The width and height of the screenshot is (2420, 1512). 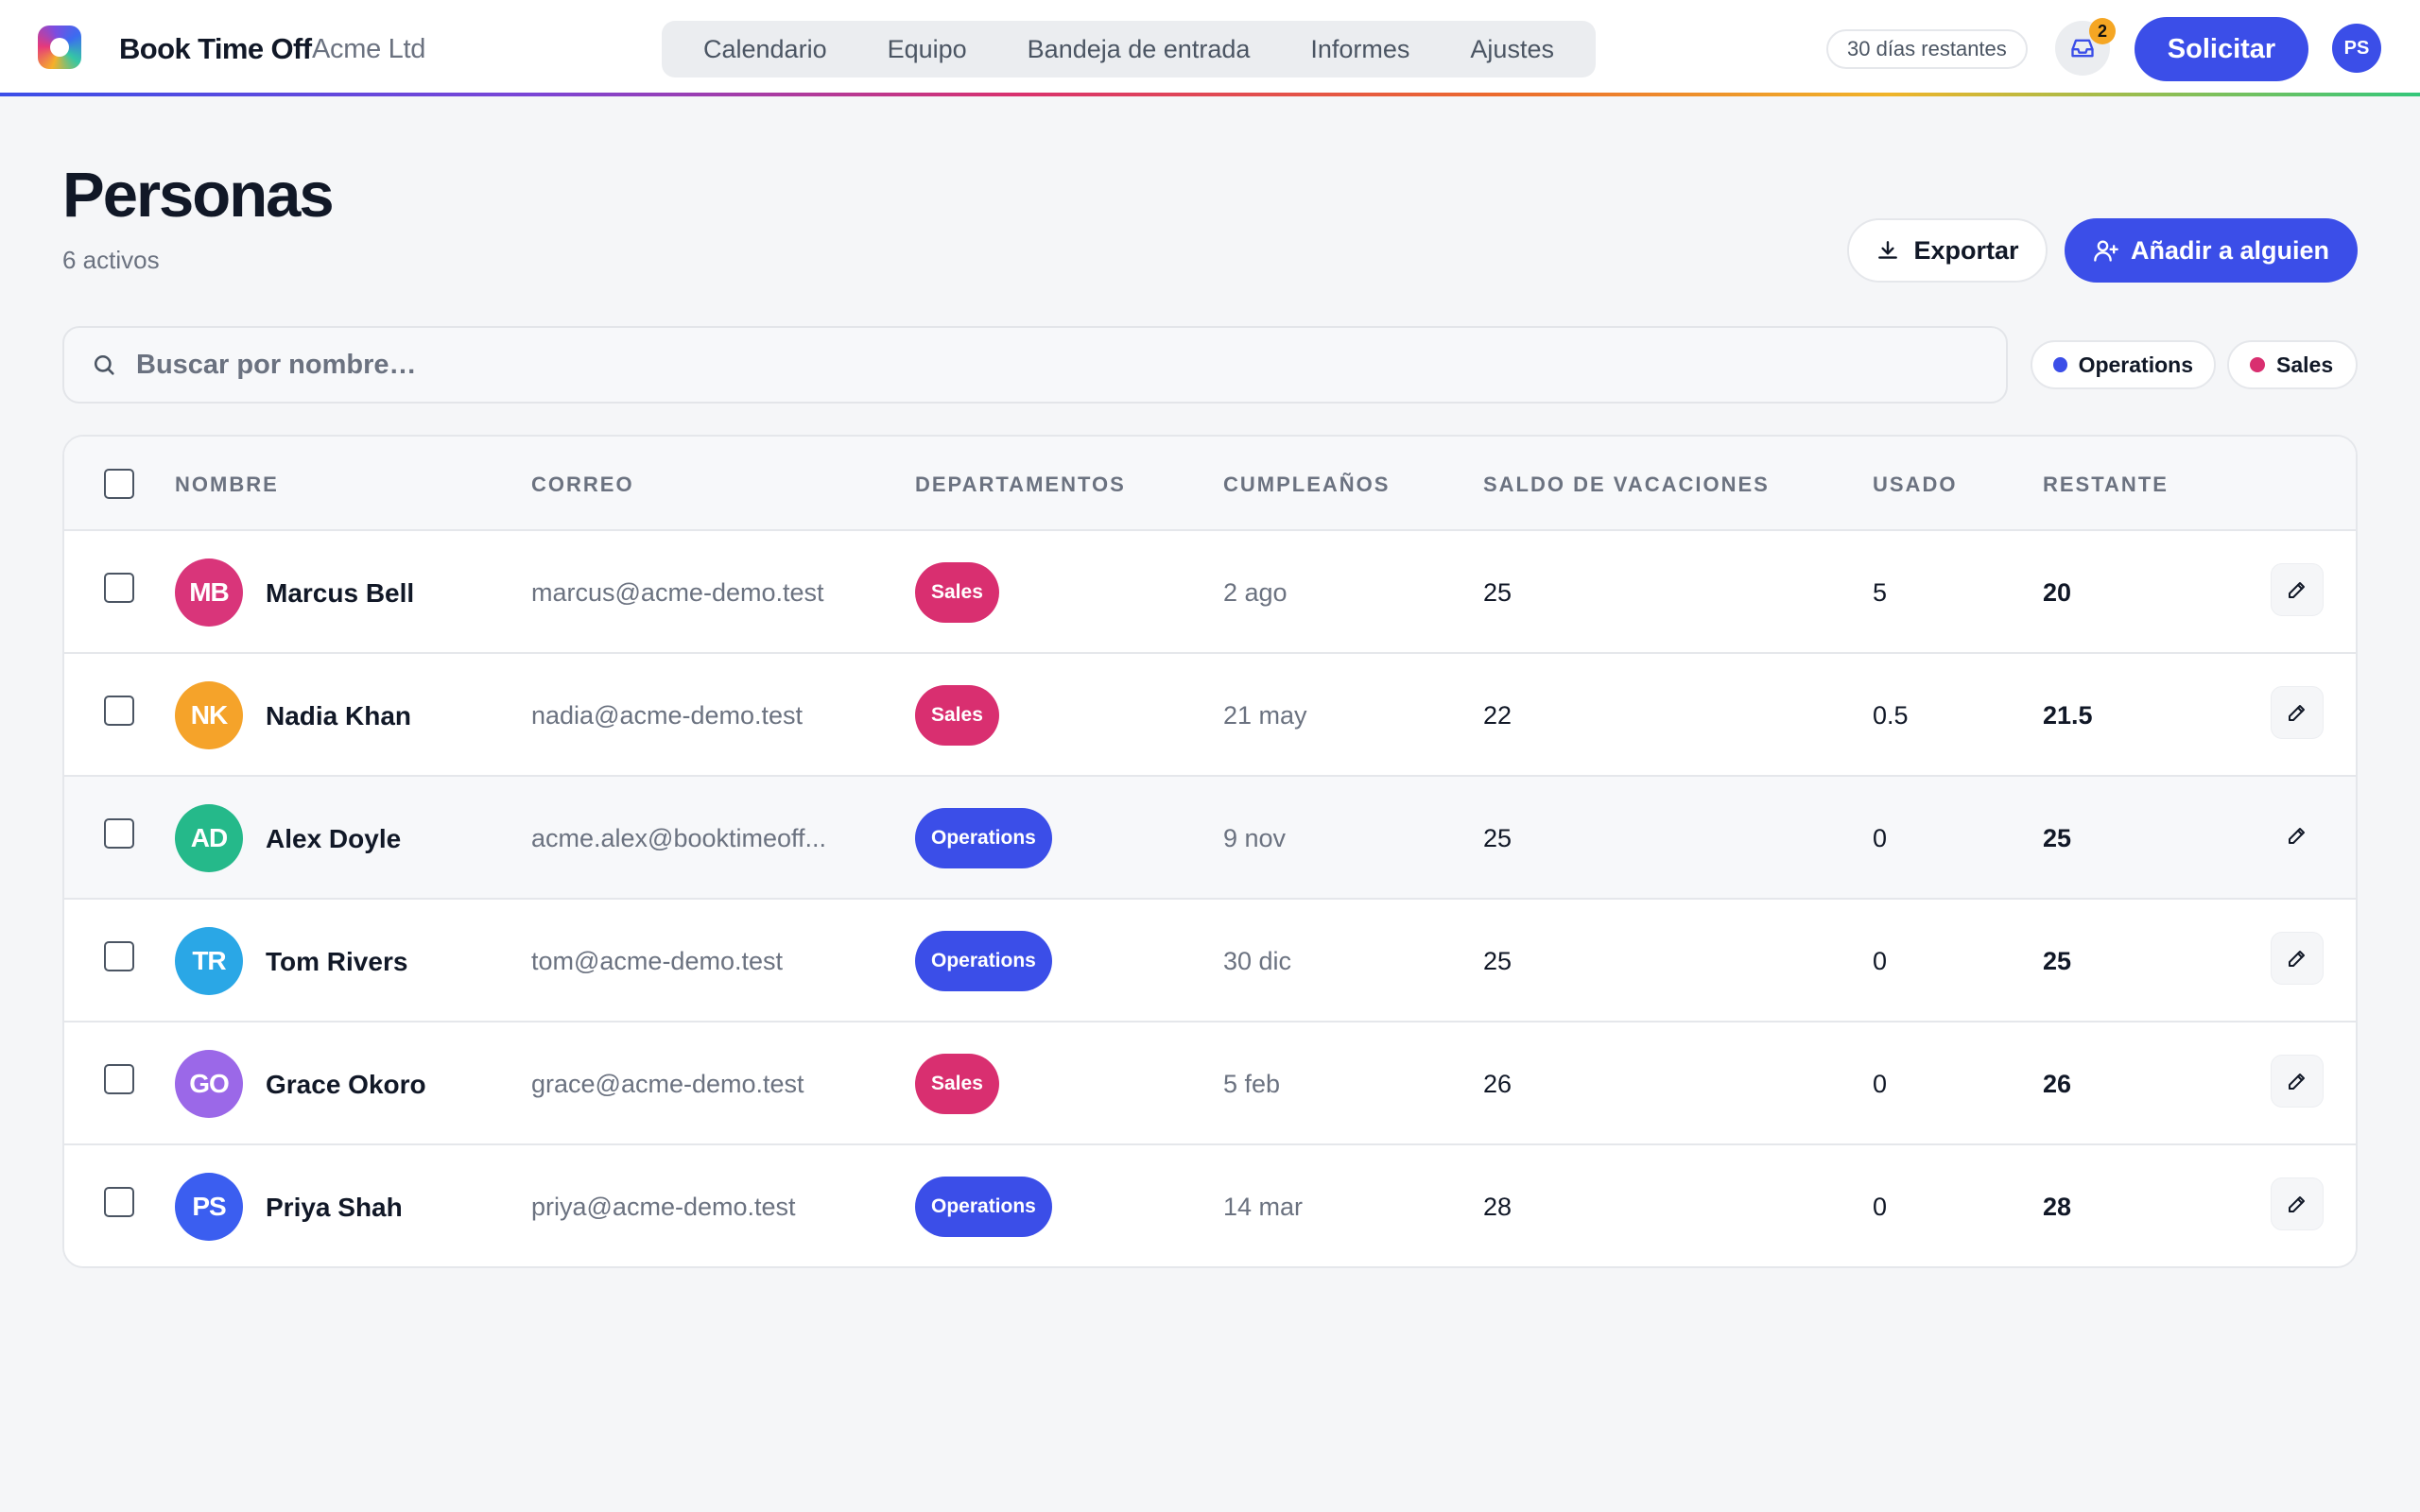 I want to click on column-header-used: USADO, so click(x=1915, y=484).